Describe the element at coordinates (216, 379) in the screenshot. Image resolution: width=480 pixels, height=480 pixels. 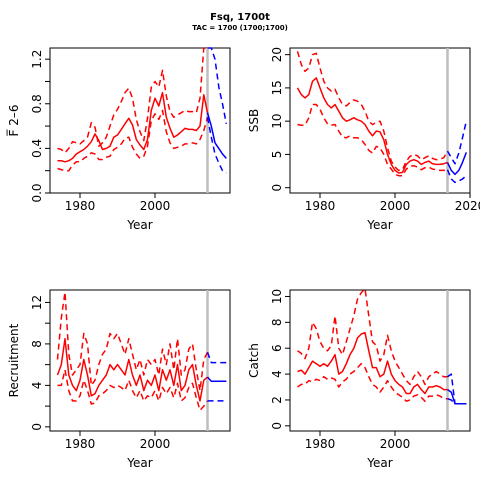
I see `series-fc_median-recruitment` at that location.